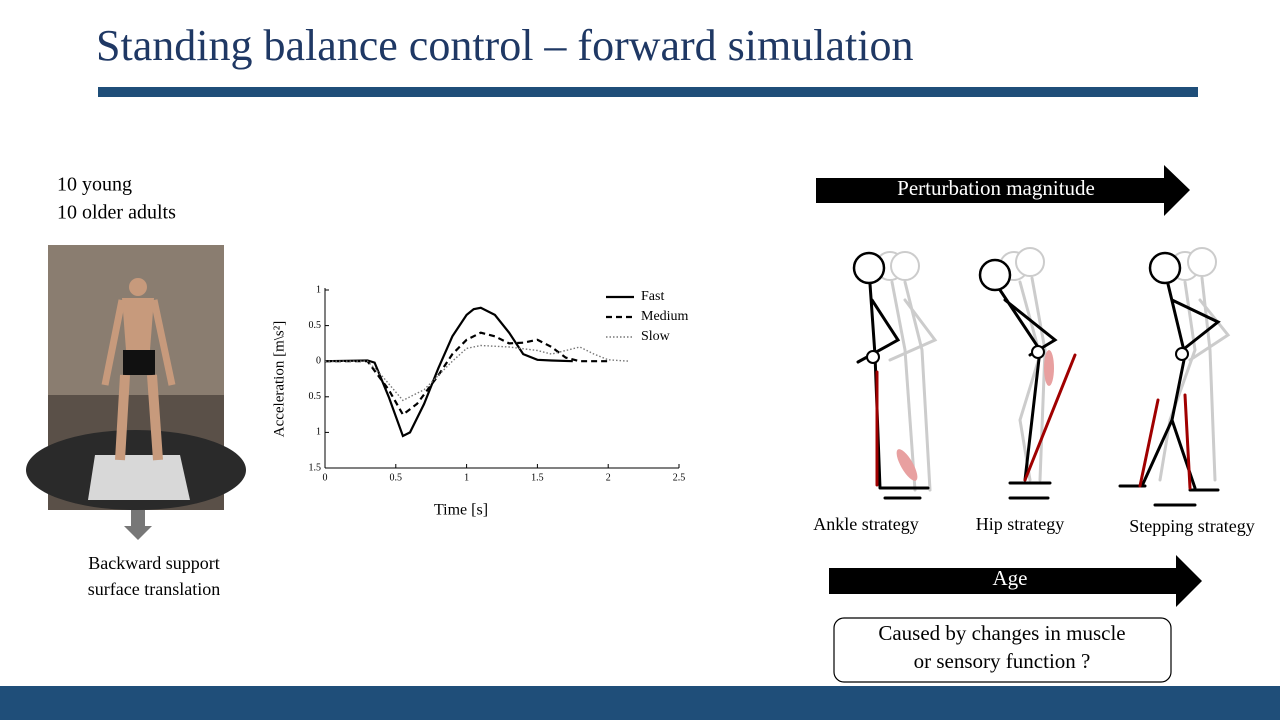 This screenshot has width=1280, height=720. Describe the element at coordinates (1191, 526) in the screenshot. I see `strategy-label: Stepping strategy` at that location.